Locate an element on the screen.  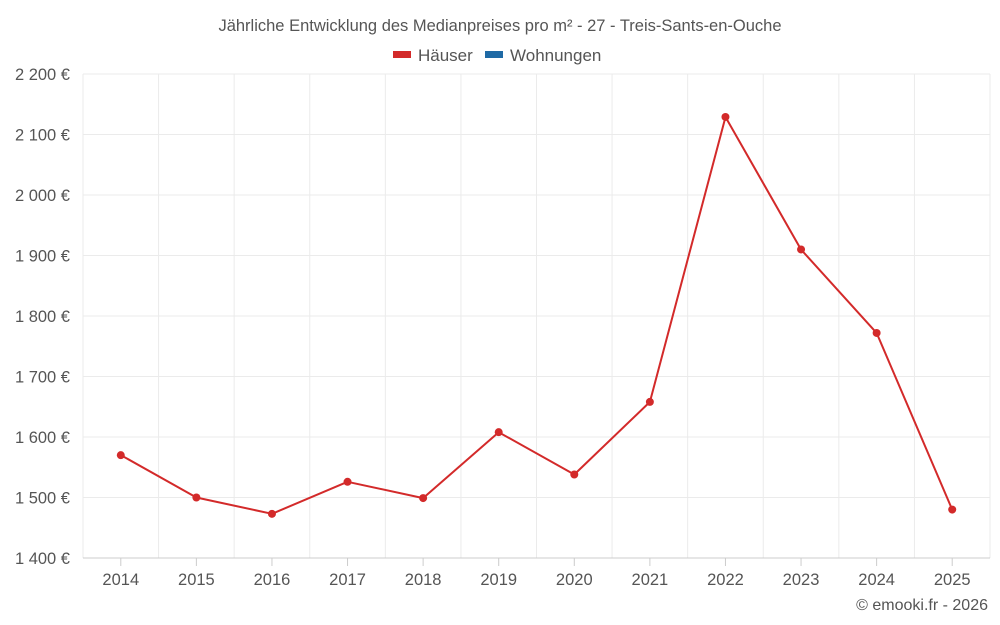
y-tick-label: 1 900 € is located at coordinates (42, 257).